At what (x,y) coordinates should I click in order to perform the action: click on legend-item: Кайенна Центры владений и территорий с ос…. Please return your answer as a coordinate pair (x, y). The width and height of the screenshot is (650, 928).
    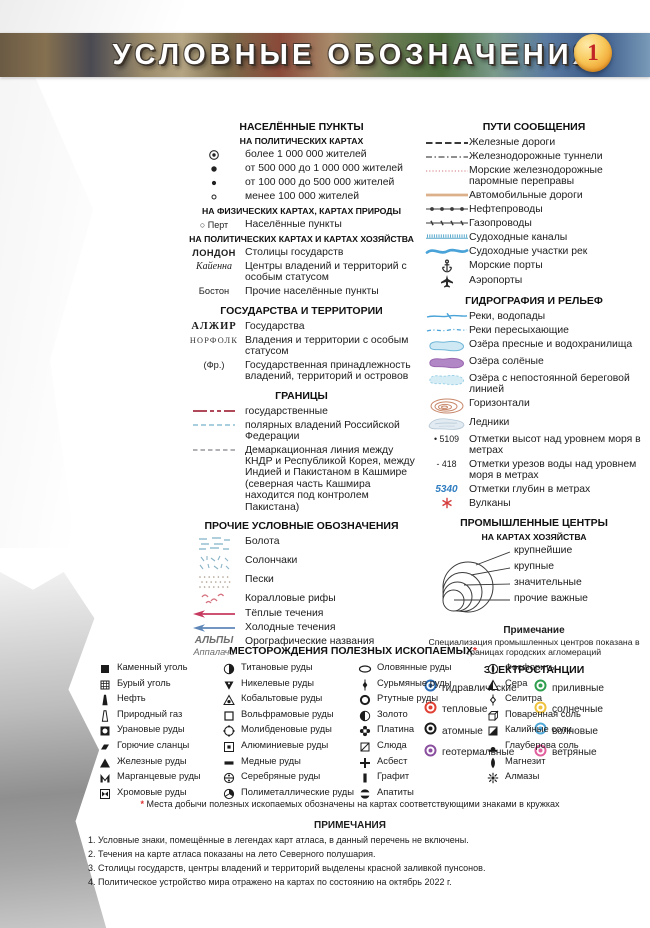
    Looking at the image, I should click on (301, 272).